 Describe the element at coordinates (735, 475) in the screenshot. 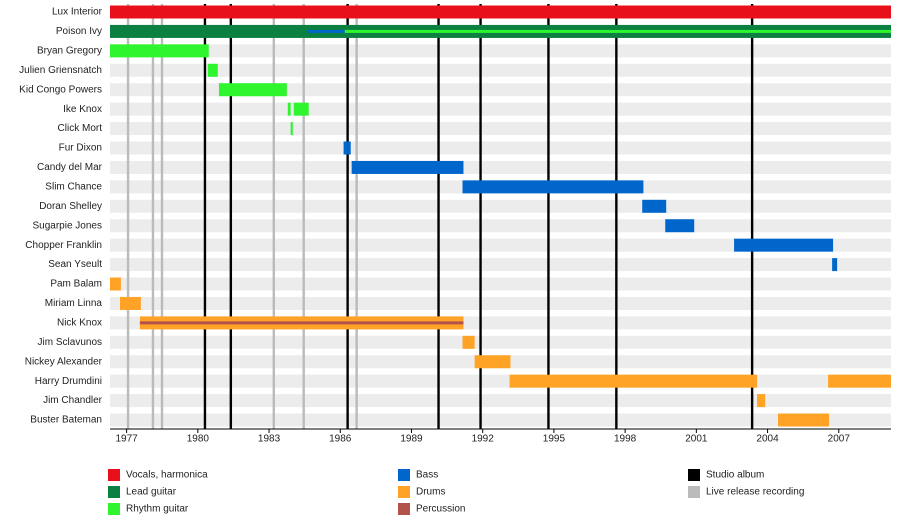

I see `legend-label: Studio album` at that location.